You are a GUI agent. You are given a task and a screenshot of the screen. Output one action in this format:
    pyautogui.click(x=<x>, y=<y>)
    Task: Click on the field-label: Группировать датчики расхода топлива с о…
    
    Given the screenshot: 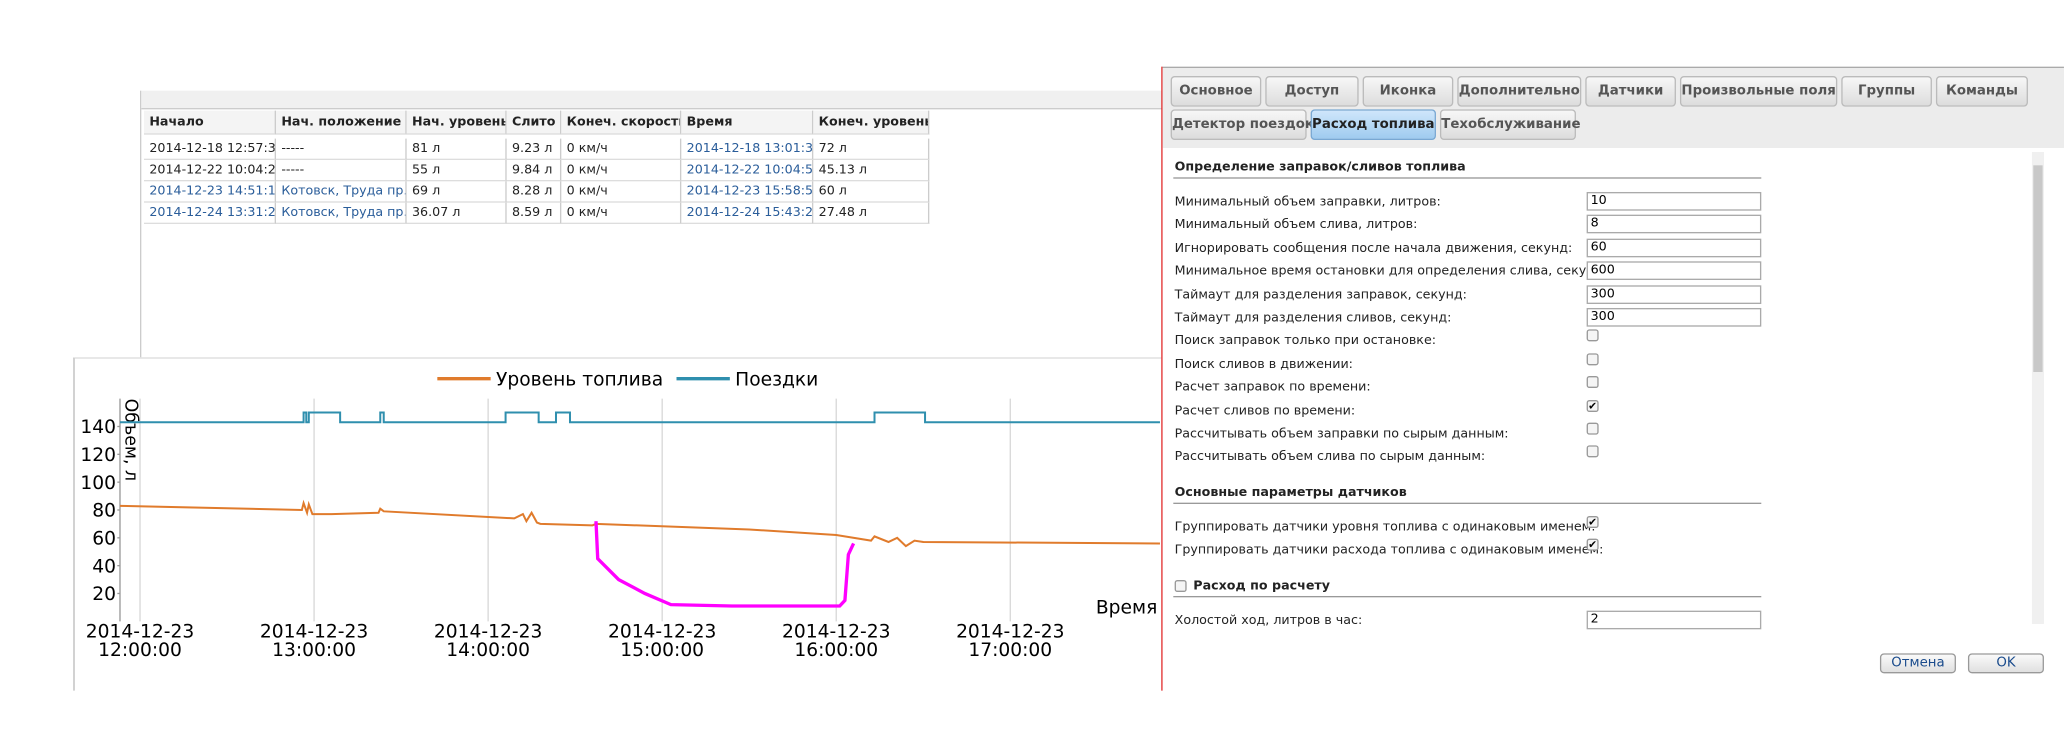 What is the action you would take?
    pyautogui.click(x=1389, y=550)
    